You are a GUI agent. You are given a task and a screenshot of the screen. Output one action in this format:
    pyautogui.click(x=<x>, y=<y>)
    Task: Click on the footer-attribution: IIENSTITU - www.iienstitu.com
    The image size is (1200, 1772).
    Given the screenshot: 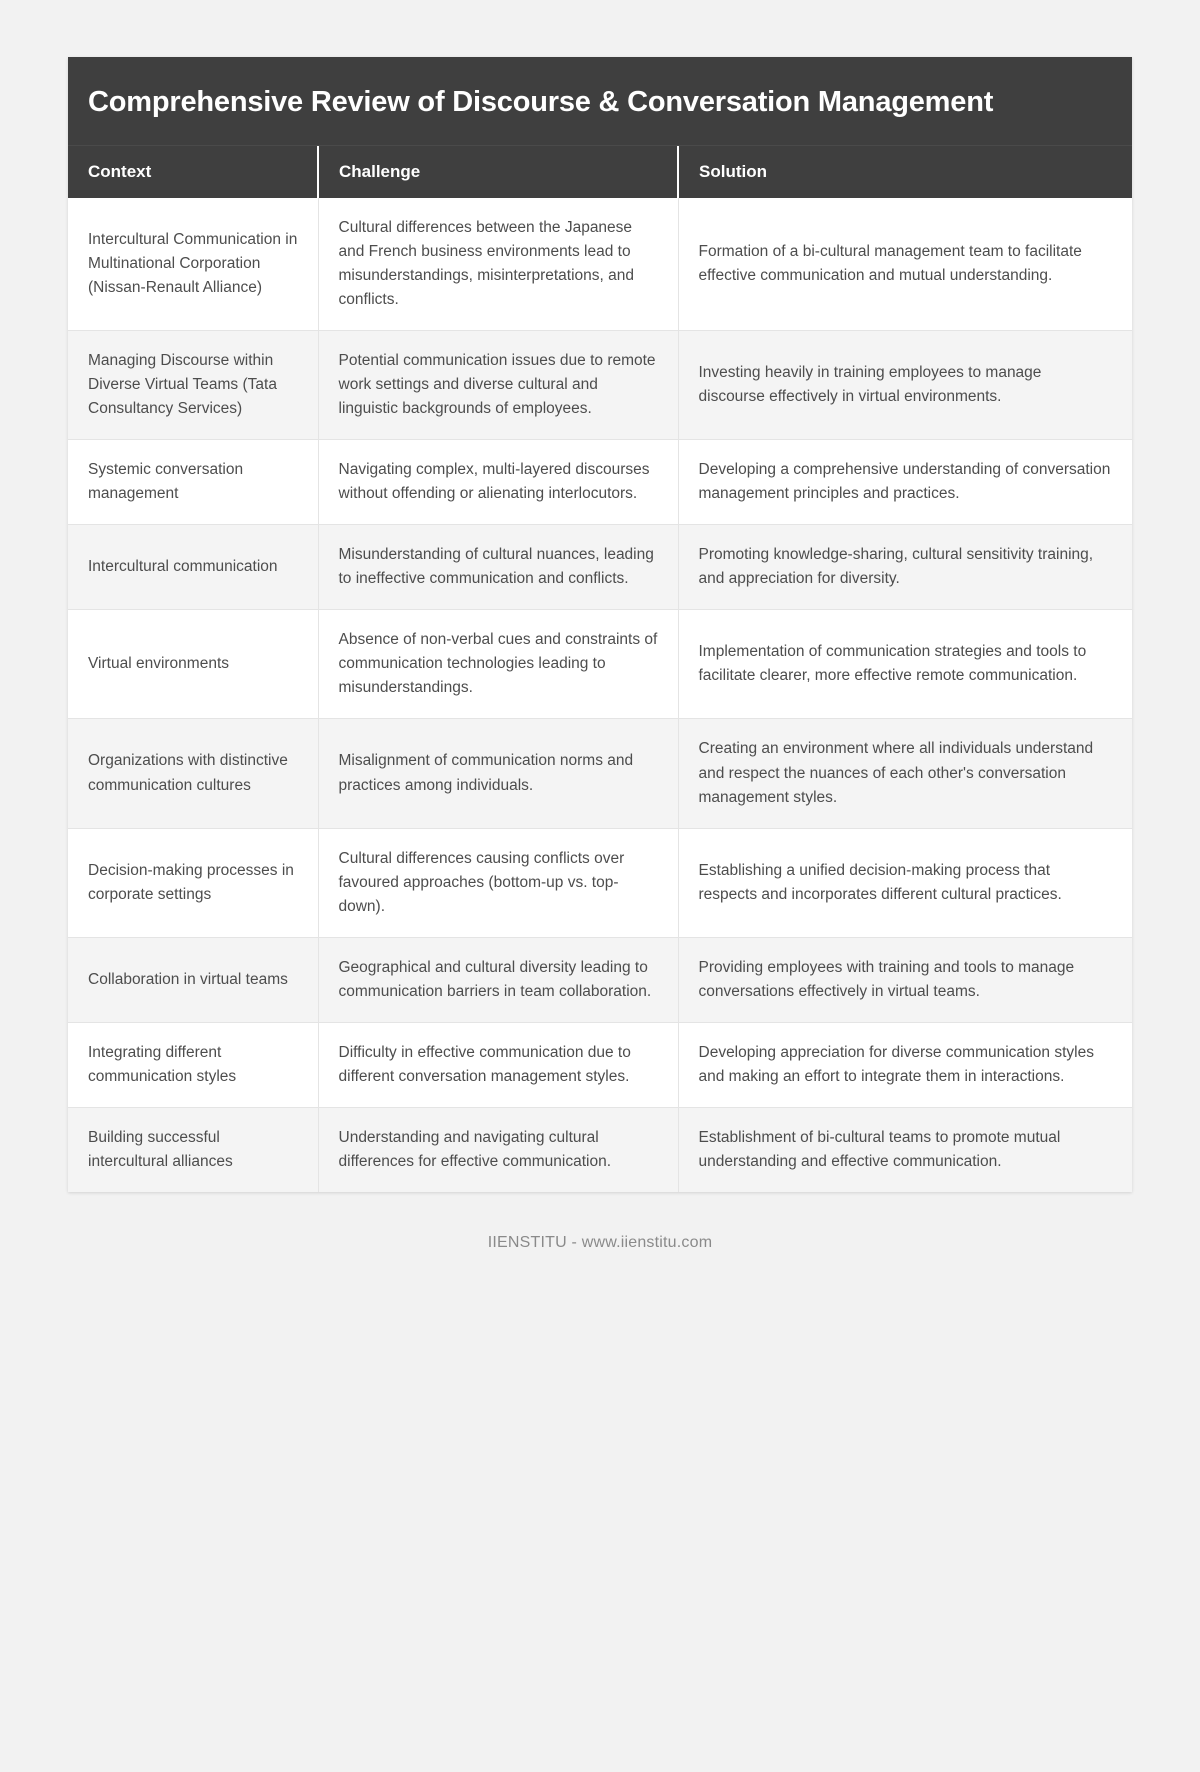 What is the action you would take?
    pyautogui.click(x=600, y=1242)
    